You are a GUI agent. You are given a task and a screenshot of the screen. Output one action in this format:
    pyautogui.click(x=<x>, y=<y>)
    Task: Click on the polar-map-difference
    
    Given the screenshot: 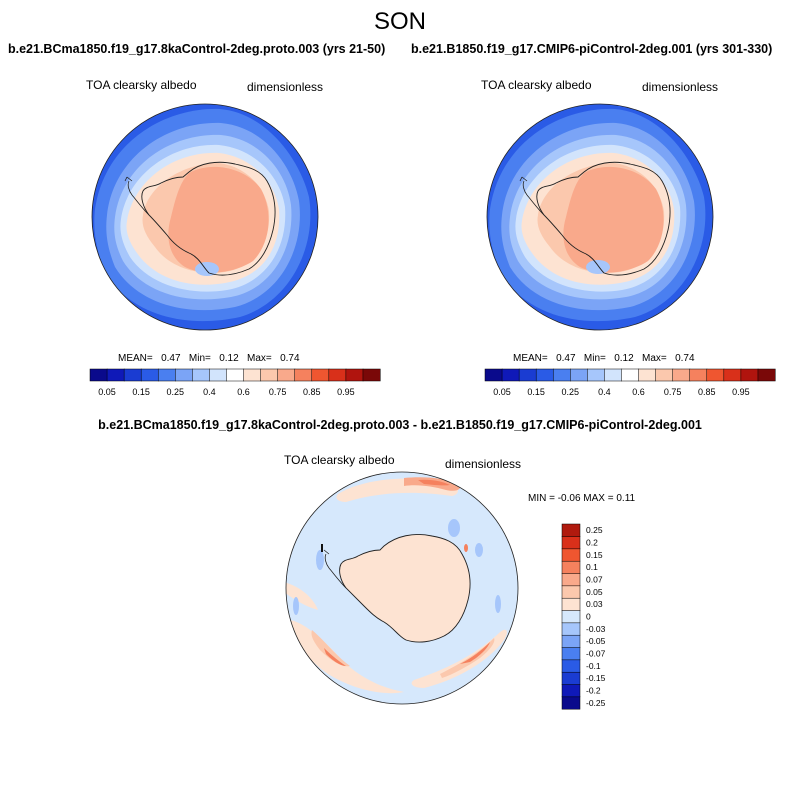 What is the action you would take?
    pyautogui.click(x=402, y=588)
    